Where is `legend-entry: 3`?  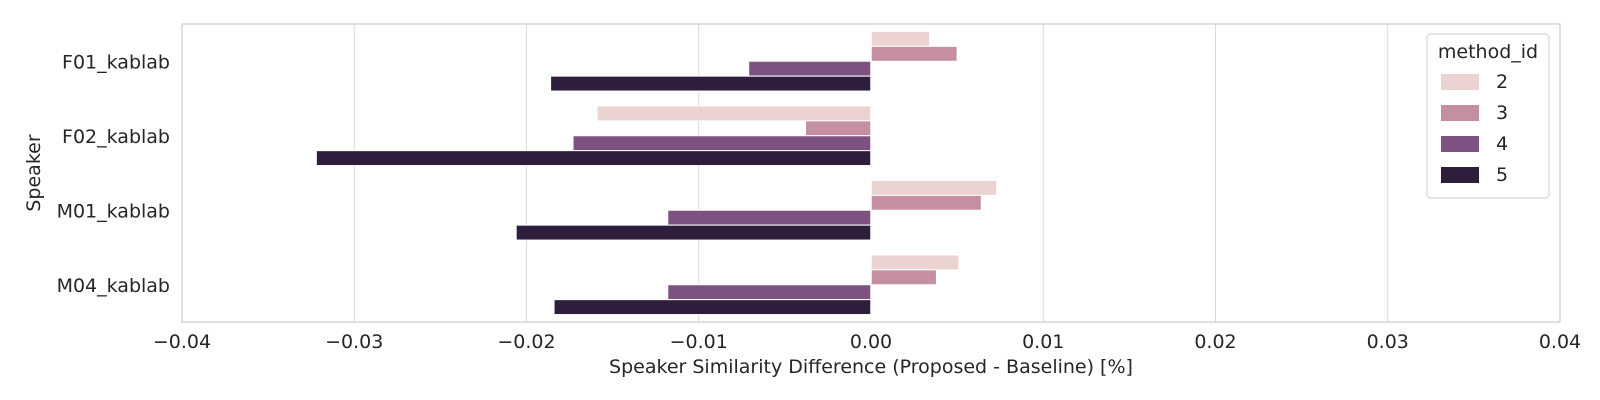 legend-entry: 3 is located at coordinates (1502, 113).